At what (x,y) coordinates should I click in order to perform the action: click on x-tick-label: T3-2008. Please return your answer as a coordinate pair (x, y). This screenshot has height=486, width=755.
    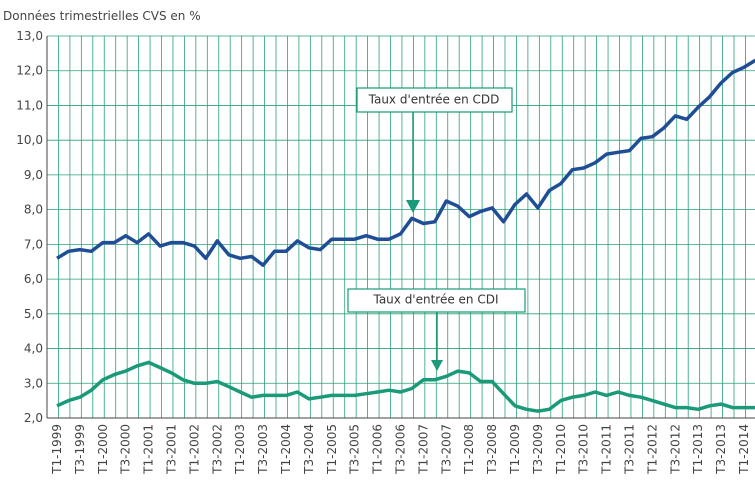
    Looking at the image, I should click on (492, 449).